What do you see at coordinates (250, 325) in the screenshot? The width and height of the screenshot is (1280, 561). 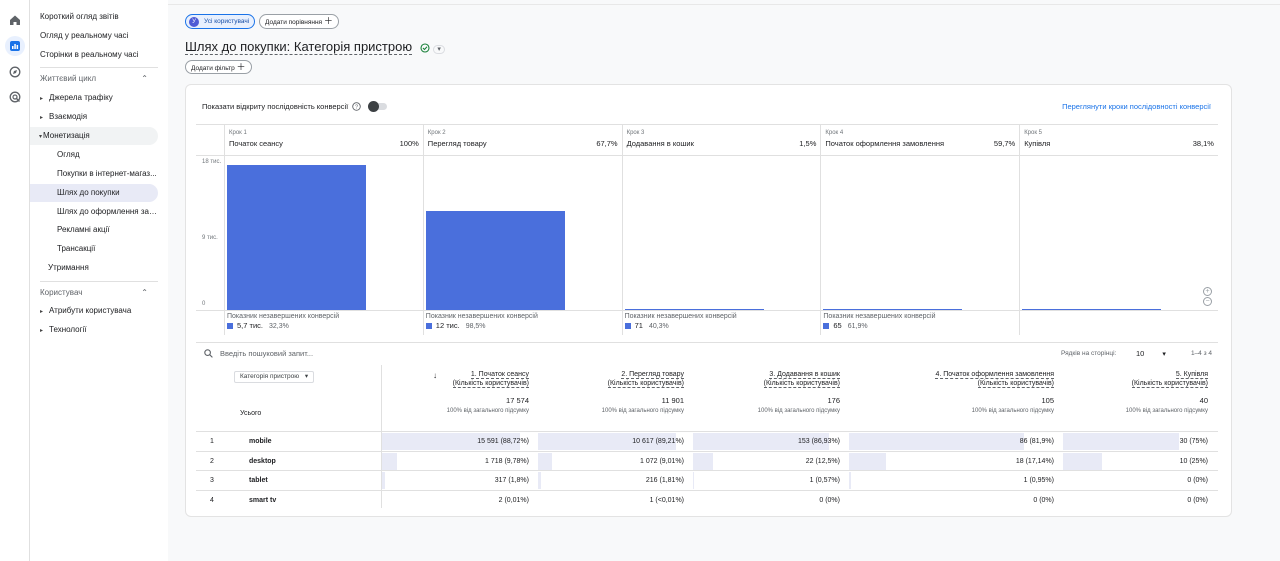 I see `abandonment-count: 5,7 тис.` at bounding box center [250, 325].